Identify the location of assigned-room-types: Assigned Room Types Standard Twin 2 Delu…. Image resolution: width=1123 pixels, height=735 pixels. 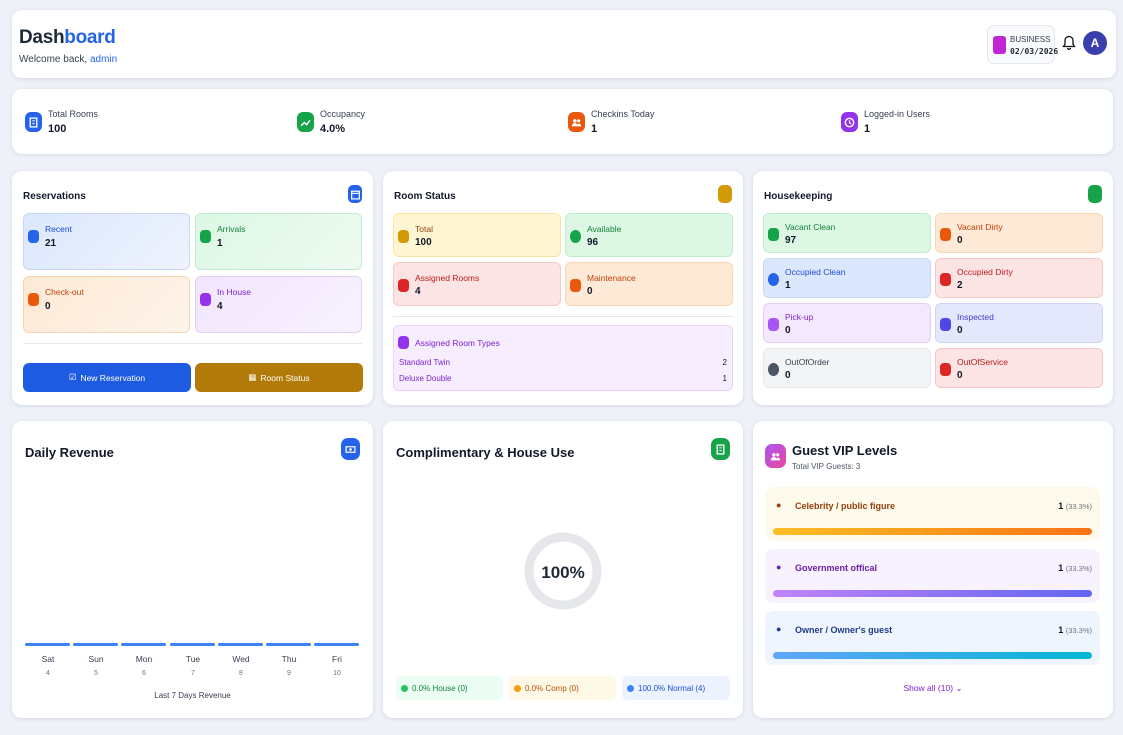
(563, 358).